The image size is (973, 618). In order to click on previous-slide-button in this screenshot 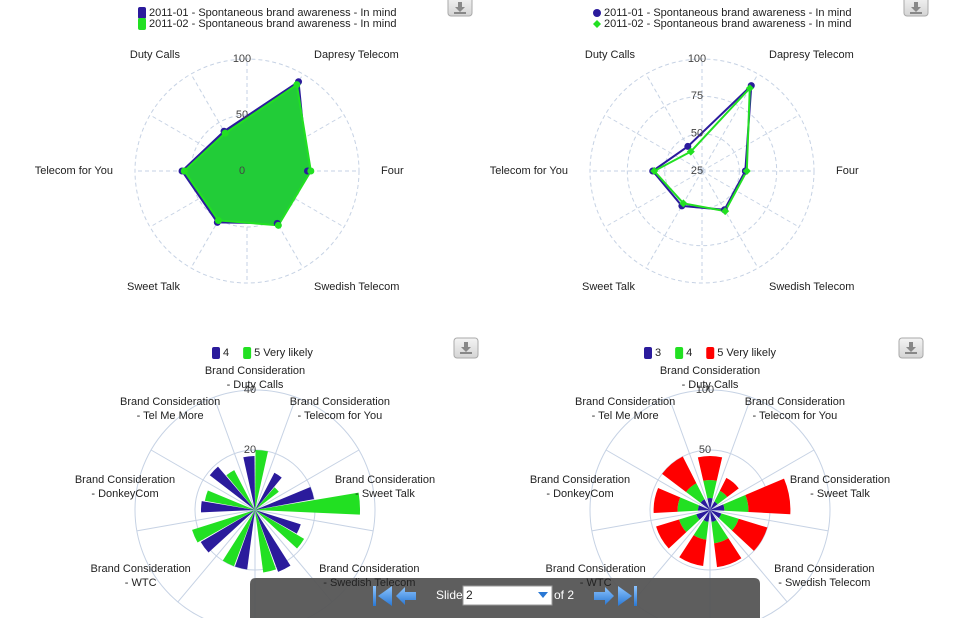, I will do `click(406, 596)`.